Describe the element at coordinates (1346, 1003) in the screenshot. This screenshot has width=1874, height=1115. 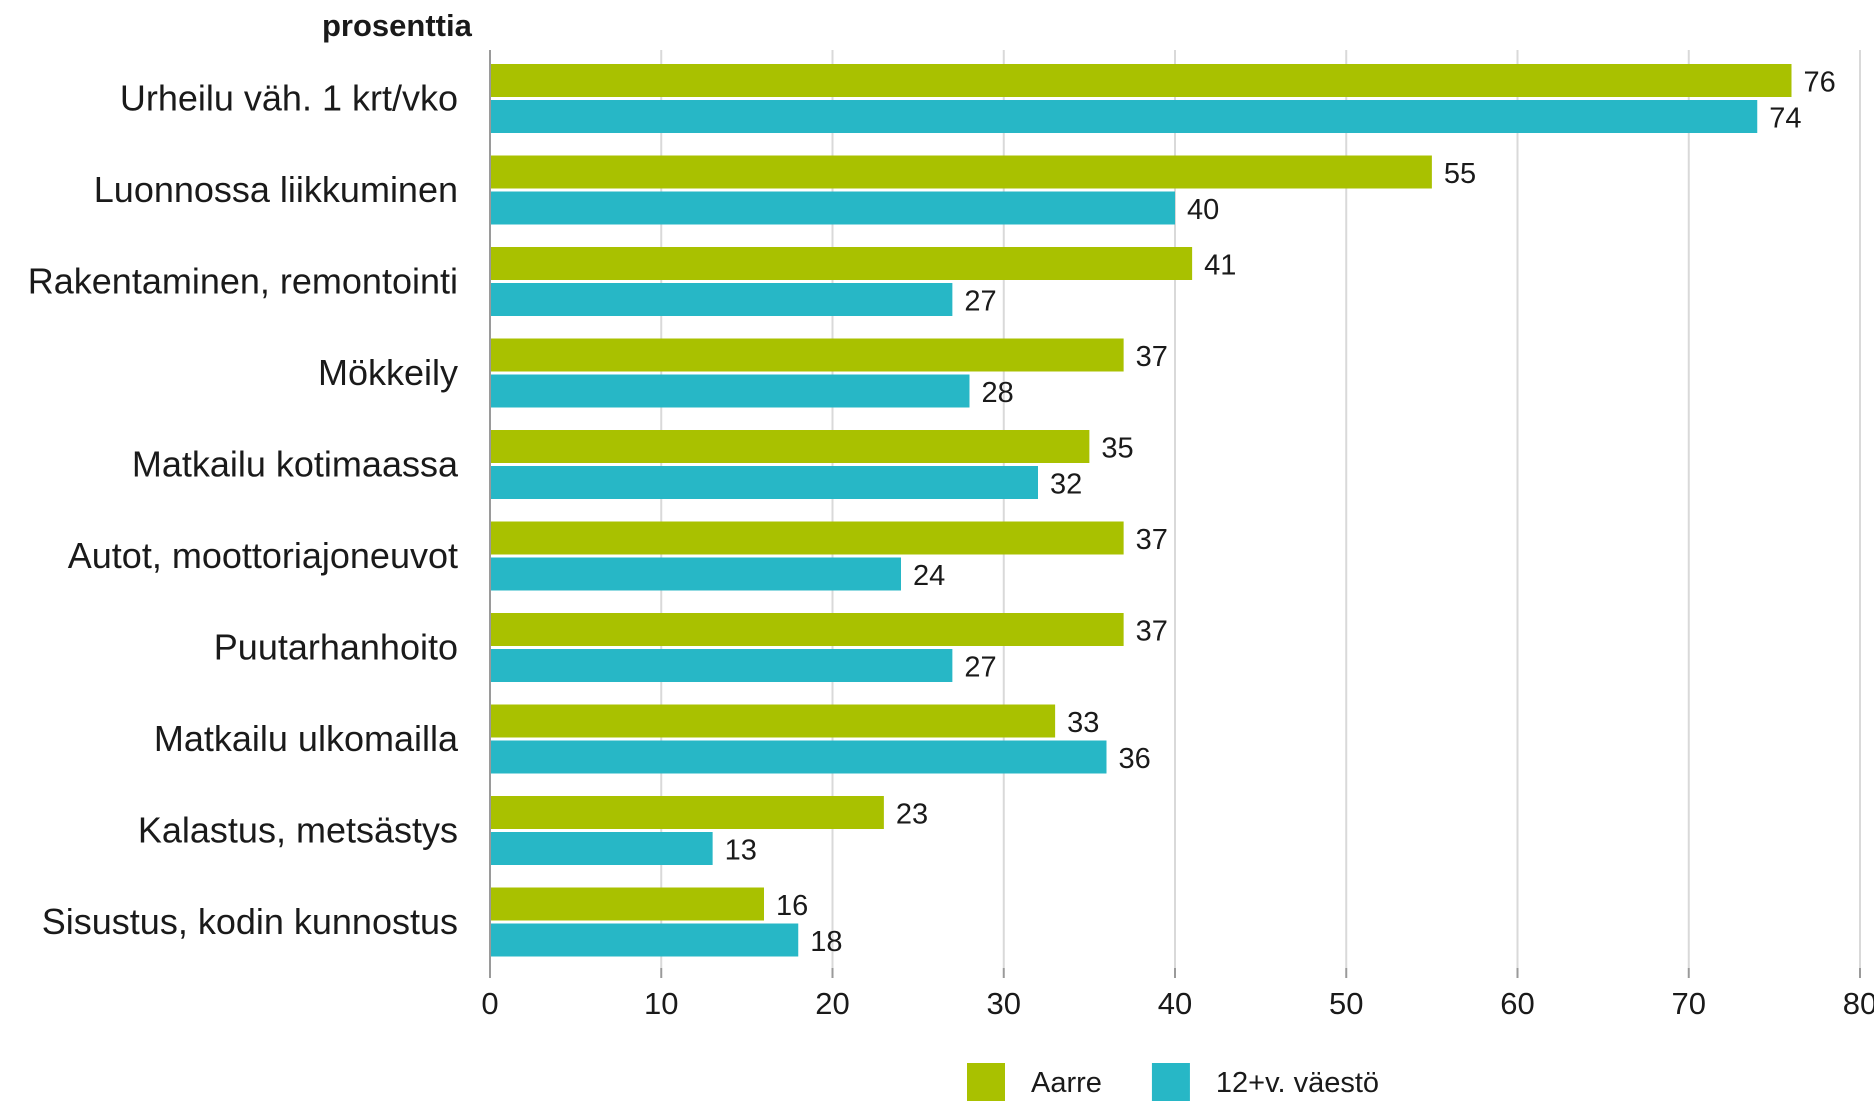
I see `x-tick-label: 50` at that location.